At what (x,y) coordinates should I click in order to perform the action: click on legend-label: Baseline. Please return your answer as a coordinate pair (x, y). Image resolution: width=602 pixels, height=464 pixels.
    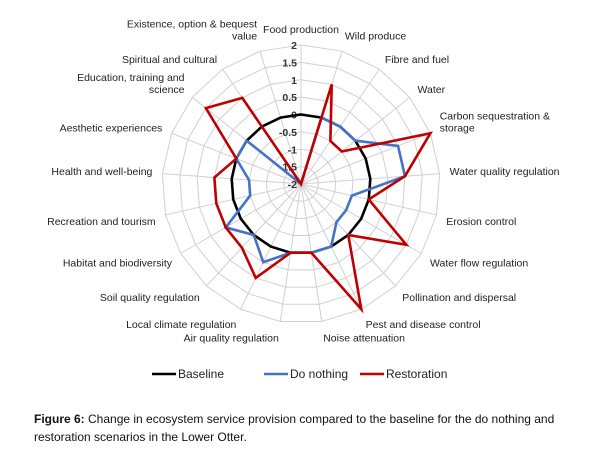
    Looking at the image, I should click on (201, 374).